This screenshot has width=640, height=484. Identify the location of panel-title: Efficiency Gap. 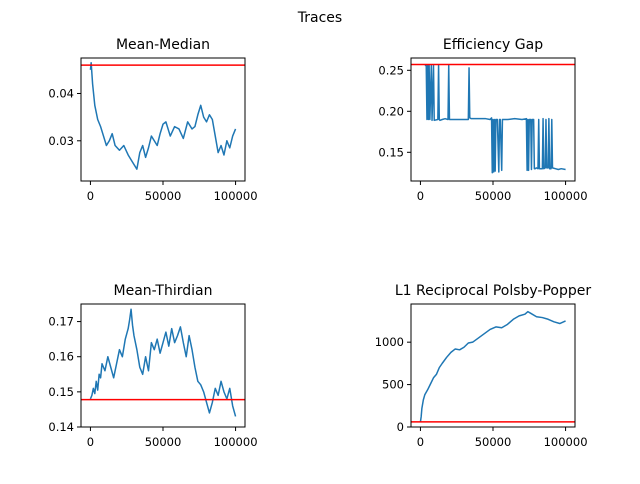
(493, 45).